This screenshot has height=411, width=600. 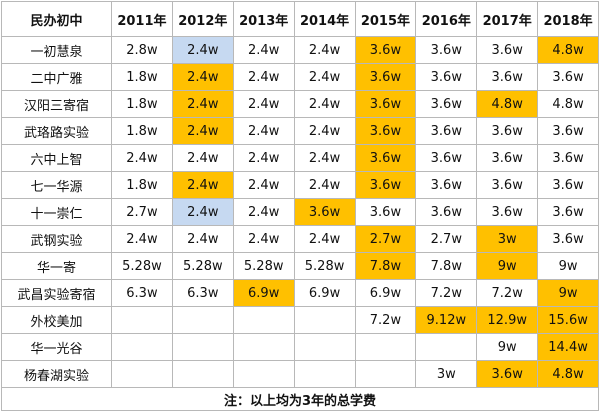 What do you see at coordinates (385, 19) in the screenshot?
I see `column-header: 2015年` at bounding box center [385, 19].